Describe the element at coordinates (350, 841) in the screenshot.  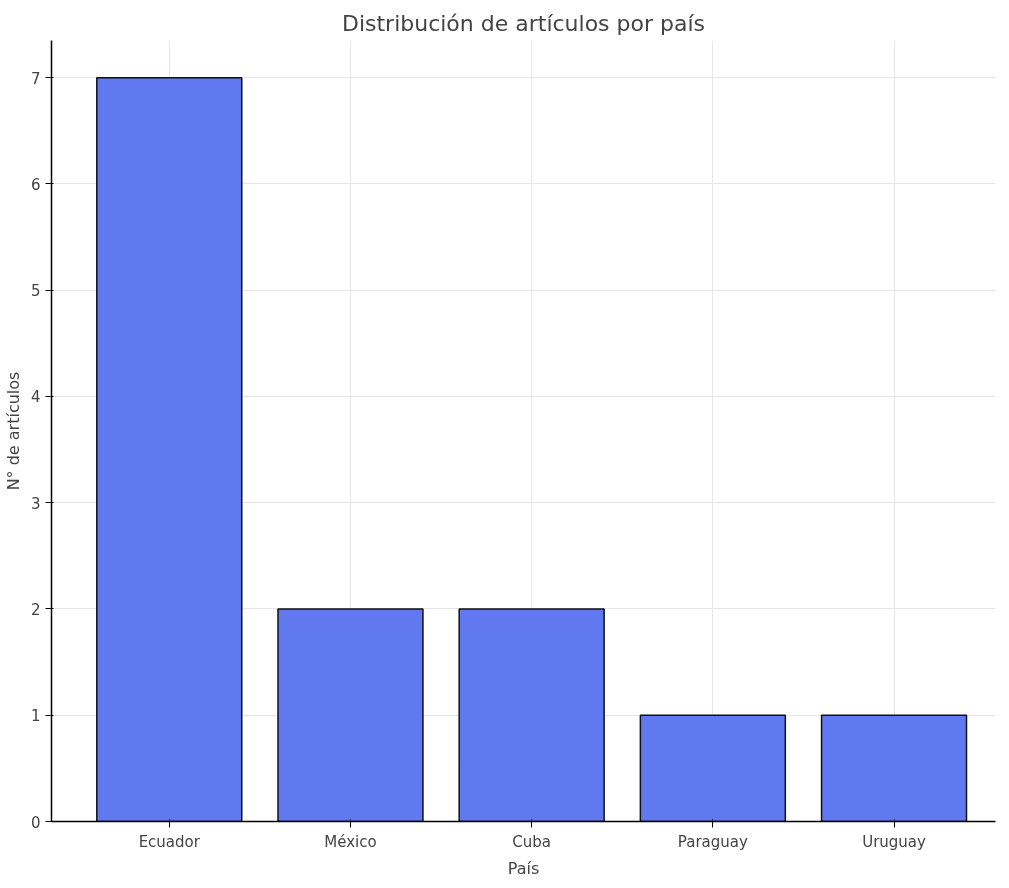
I see `x-tick-label: México` at that location.